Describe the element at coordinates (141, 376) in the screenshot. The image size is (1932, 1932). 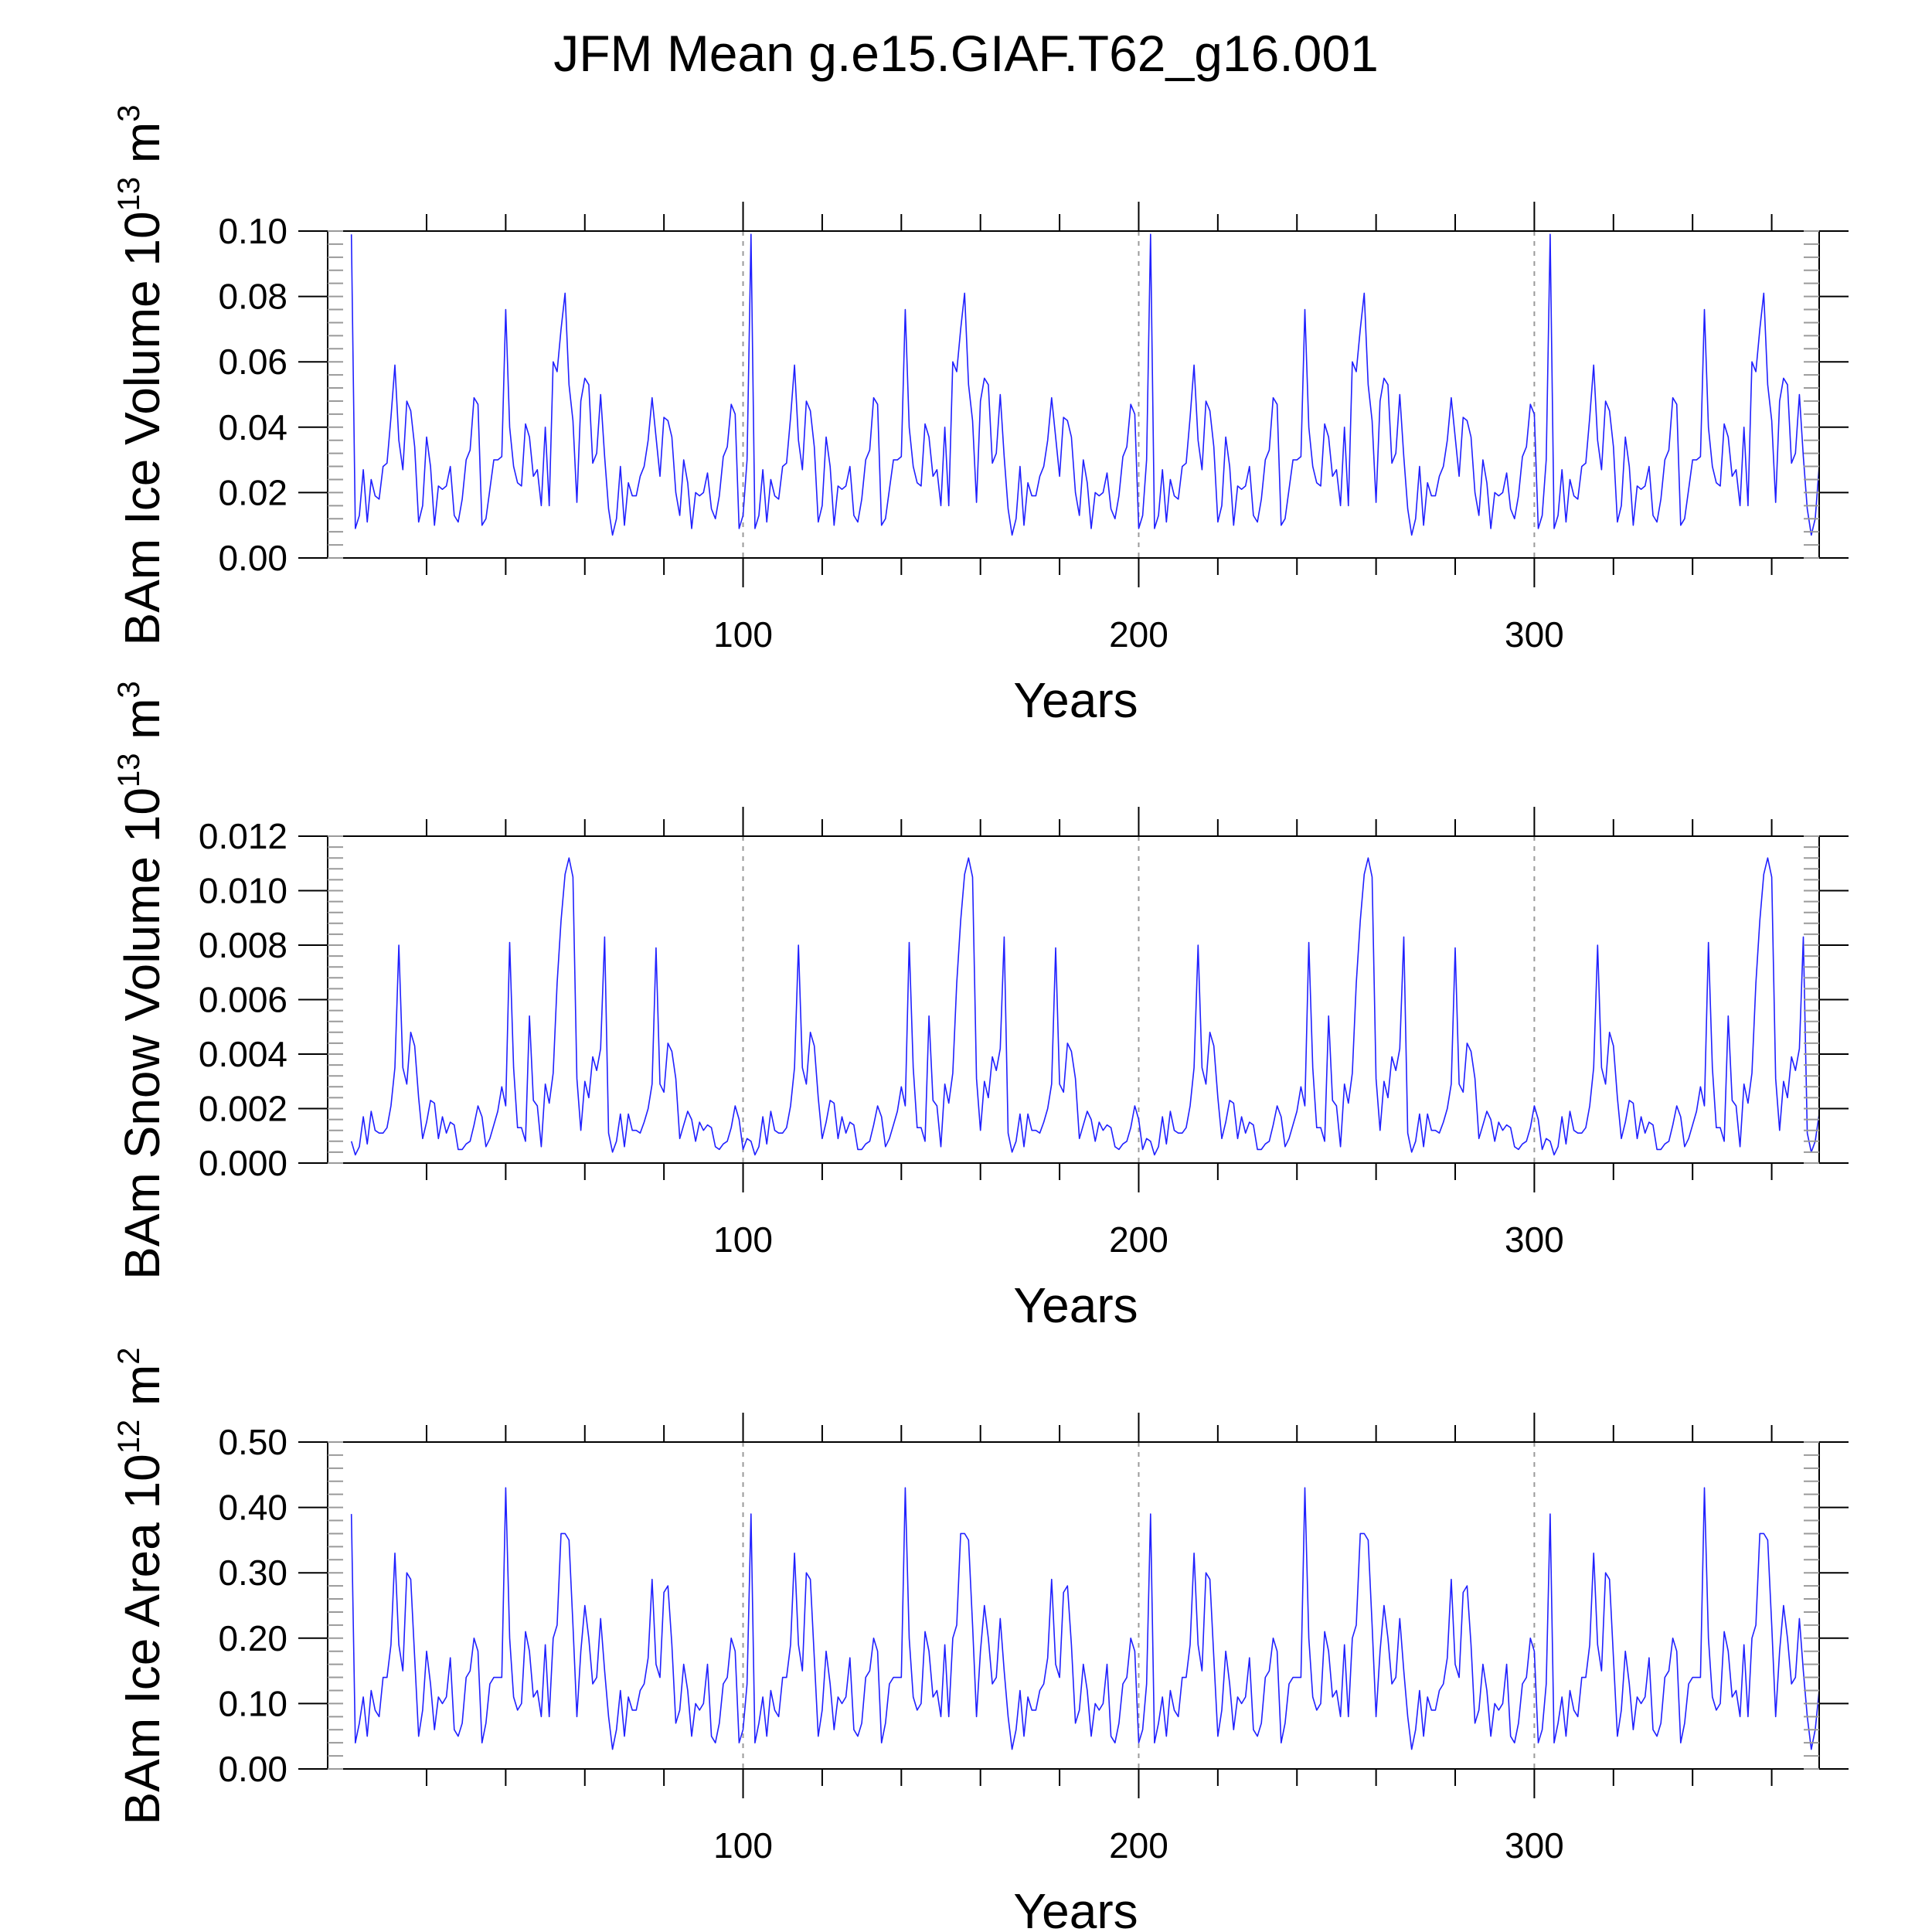
I see `y-axis-title: BAm Ice Volume 1013 m3` at that location.